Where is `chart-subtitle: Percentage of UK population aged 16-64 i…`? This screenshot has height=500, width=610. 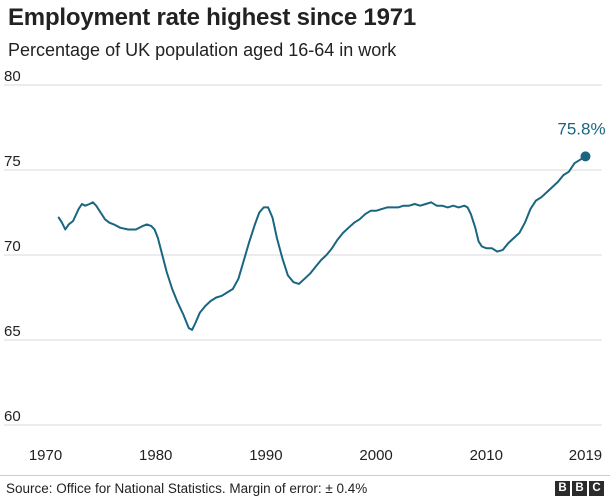 chart-subtitle: Percentage of UK population aged 16-64 i… is located at coordinates (202, 50).